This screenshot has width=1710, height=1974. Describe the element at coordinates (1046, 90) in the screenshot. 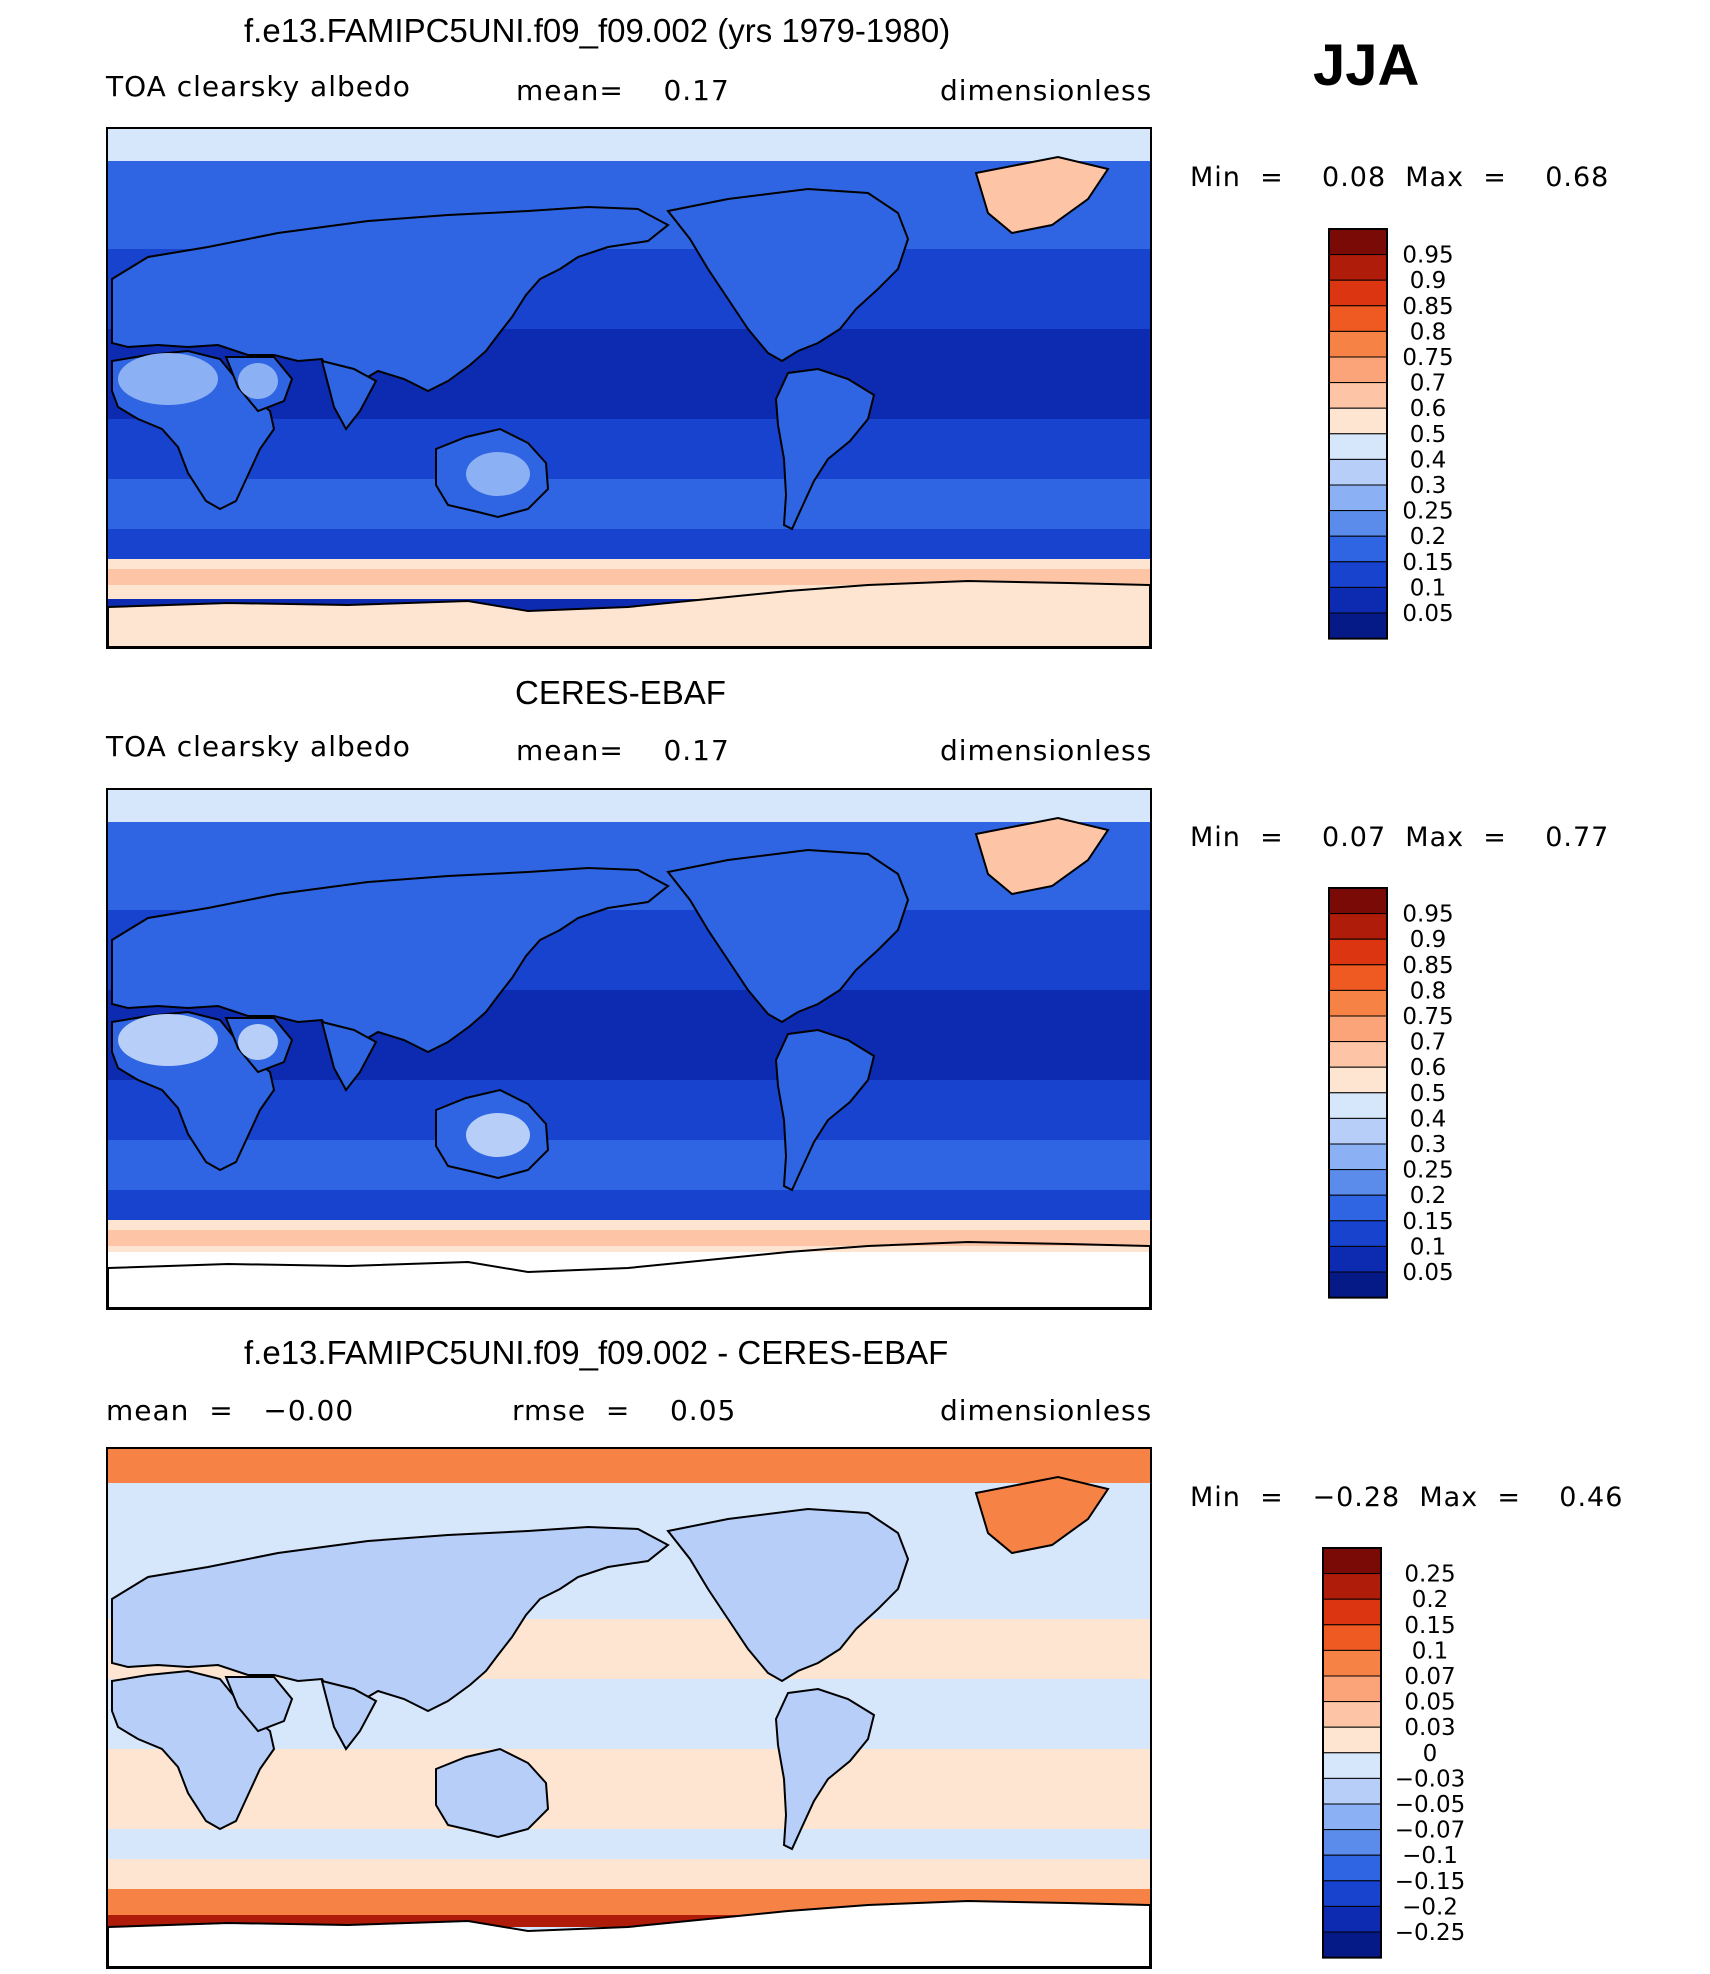

I see `panel-1-units-label: dimensionless` at that location.